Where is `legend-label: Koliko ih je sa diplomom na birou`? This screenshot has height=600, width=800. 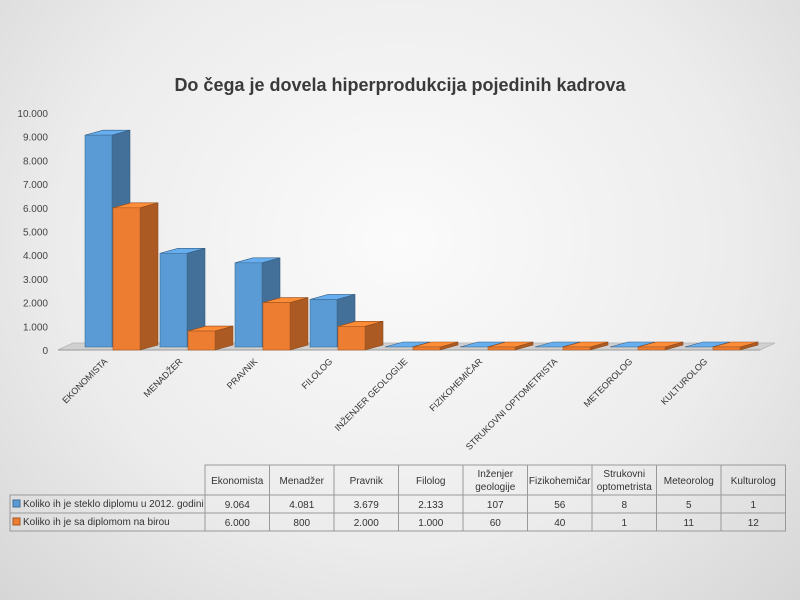 legend-label: Koliko ih je sa diplomom na birou is located at coordinates (96, 522).